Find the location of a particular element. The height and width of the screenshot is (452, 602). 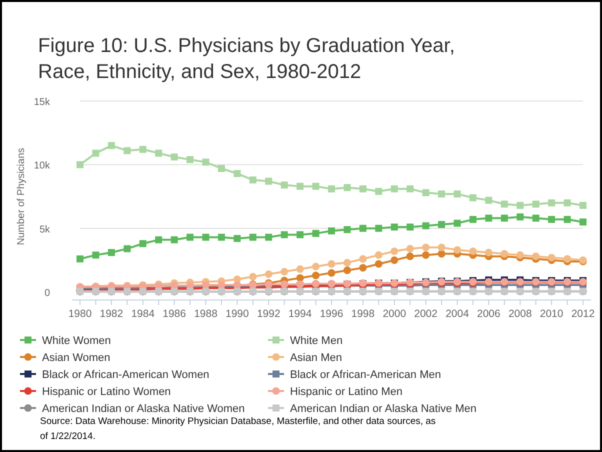

legend-label: Asian Men is located at coordinates (316, 358).